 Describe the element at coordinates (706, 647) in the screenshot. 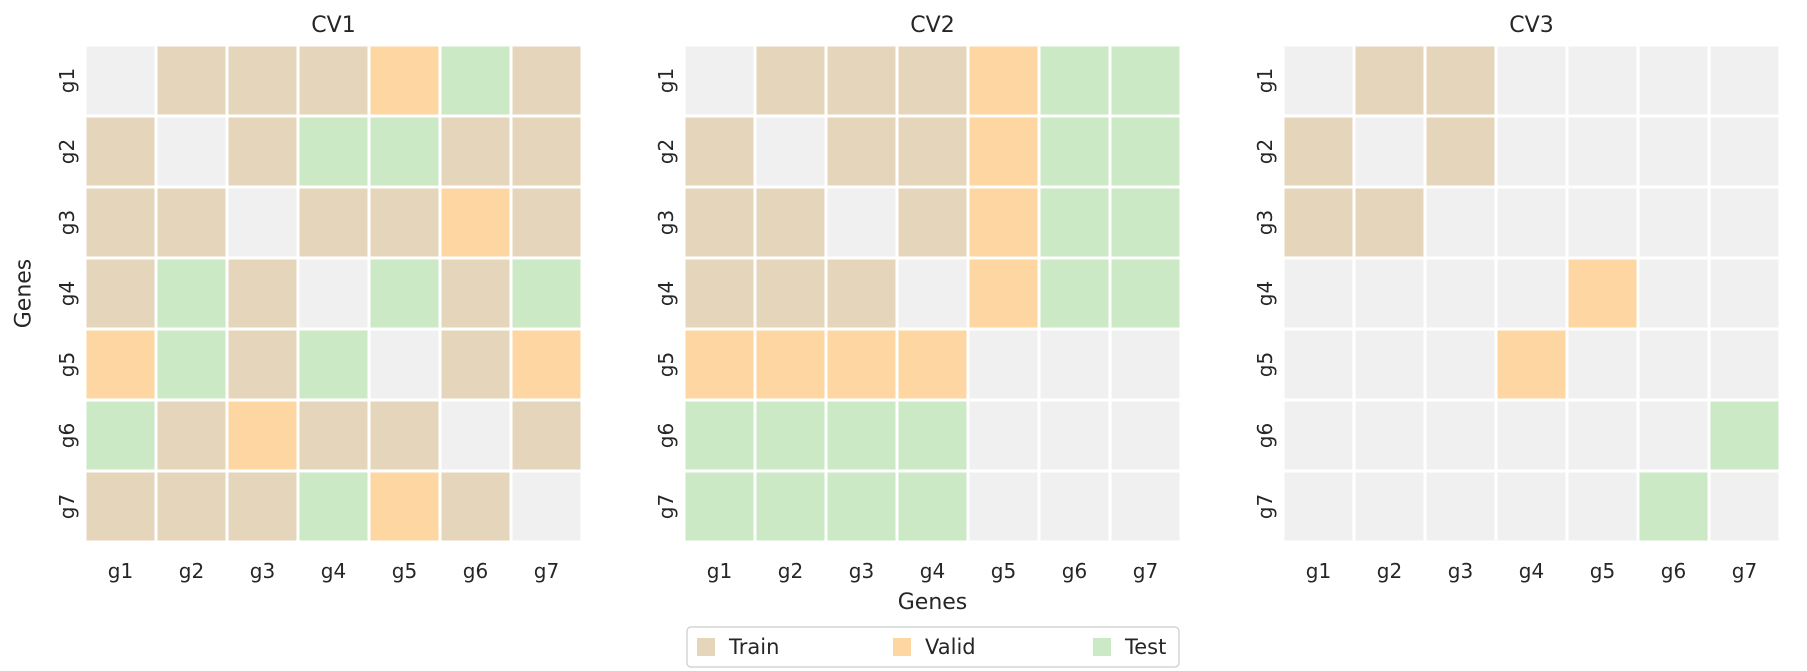

I see `legend-swatch` at that location.